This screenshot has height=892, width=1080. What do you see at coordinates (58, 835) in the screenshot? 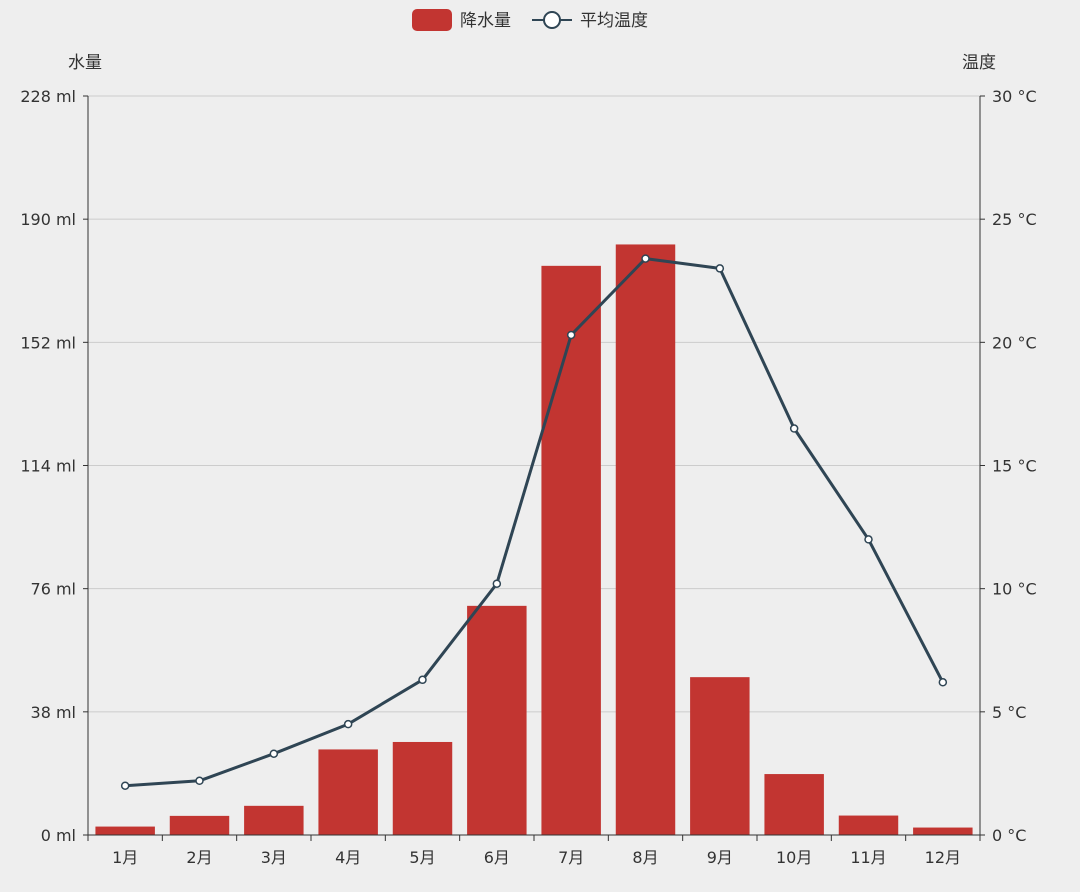
I see `y-left-tick-label: 0 ml` at bounding box center [58, 835].